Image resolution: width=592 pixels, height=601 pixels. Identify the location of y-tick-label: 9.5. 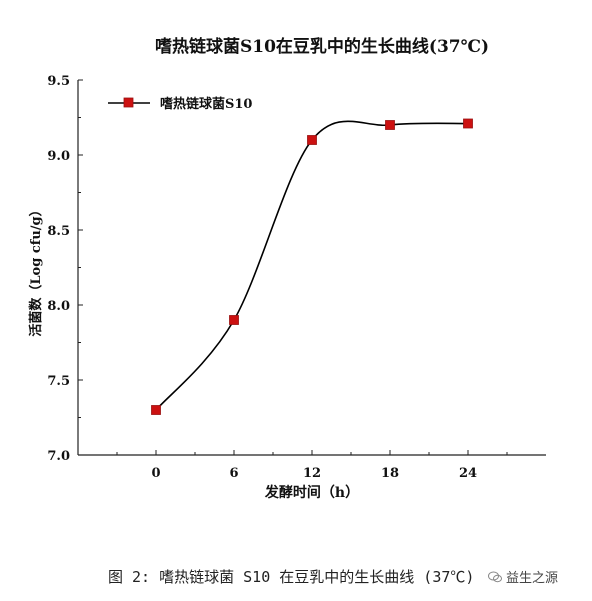
(58, 81).